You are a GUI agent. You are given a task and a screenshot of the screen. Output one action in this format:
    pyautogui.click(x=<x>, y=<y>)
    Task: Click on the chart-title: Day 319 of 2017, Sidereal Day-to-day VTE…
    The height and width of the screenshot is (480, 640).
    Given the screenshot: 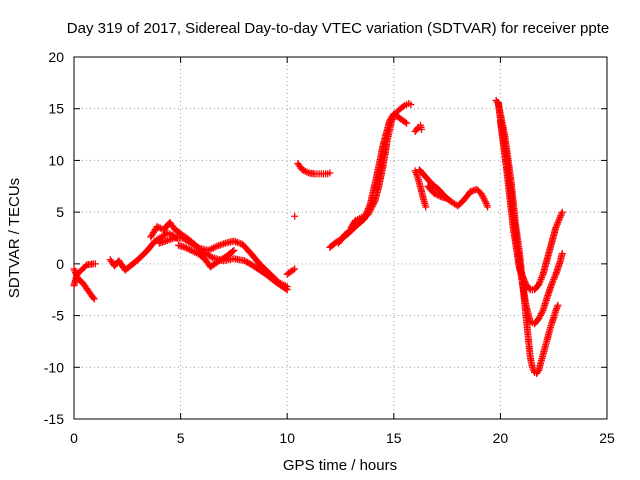 What is the action you would take?
    pyautogui.click(x=338, y=28)
    